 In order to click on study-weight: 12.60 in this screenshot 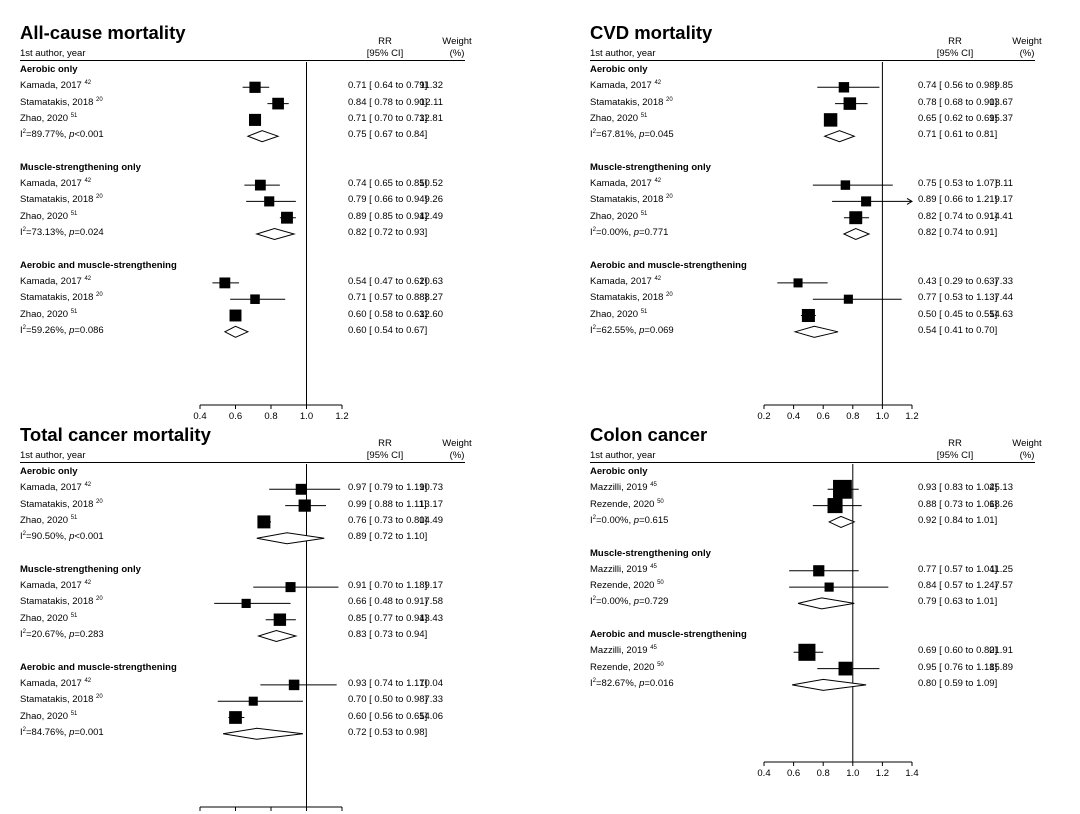, I will do `click(431, 314)`.